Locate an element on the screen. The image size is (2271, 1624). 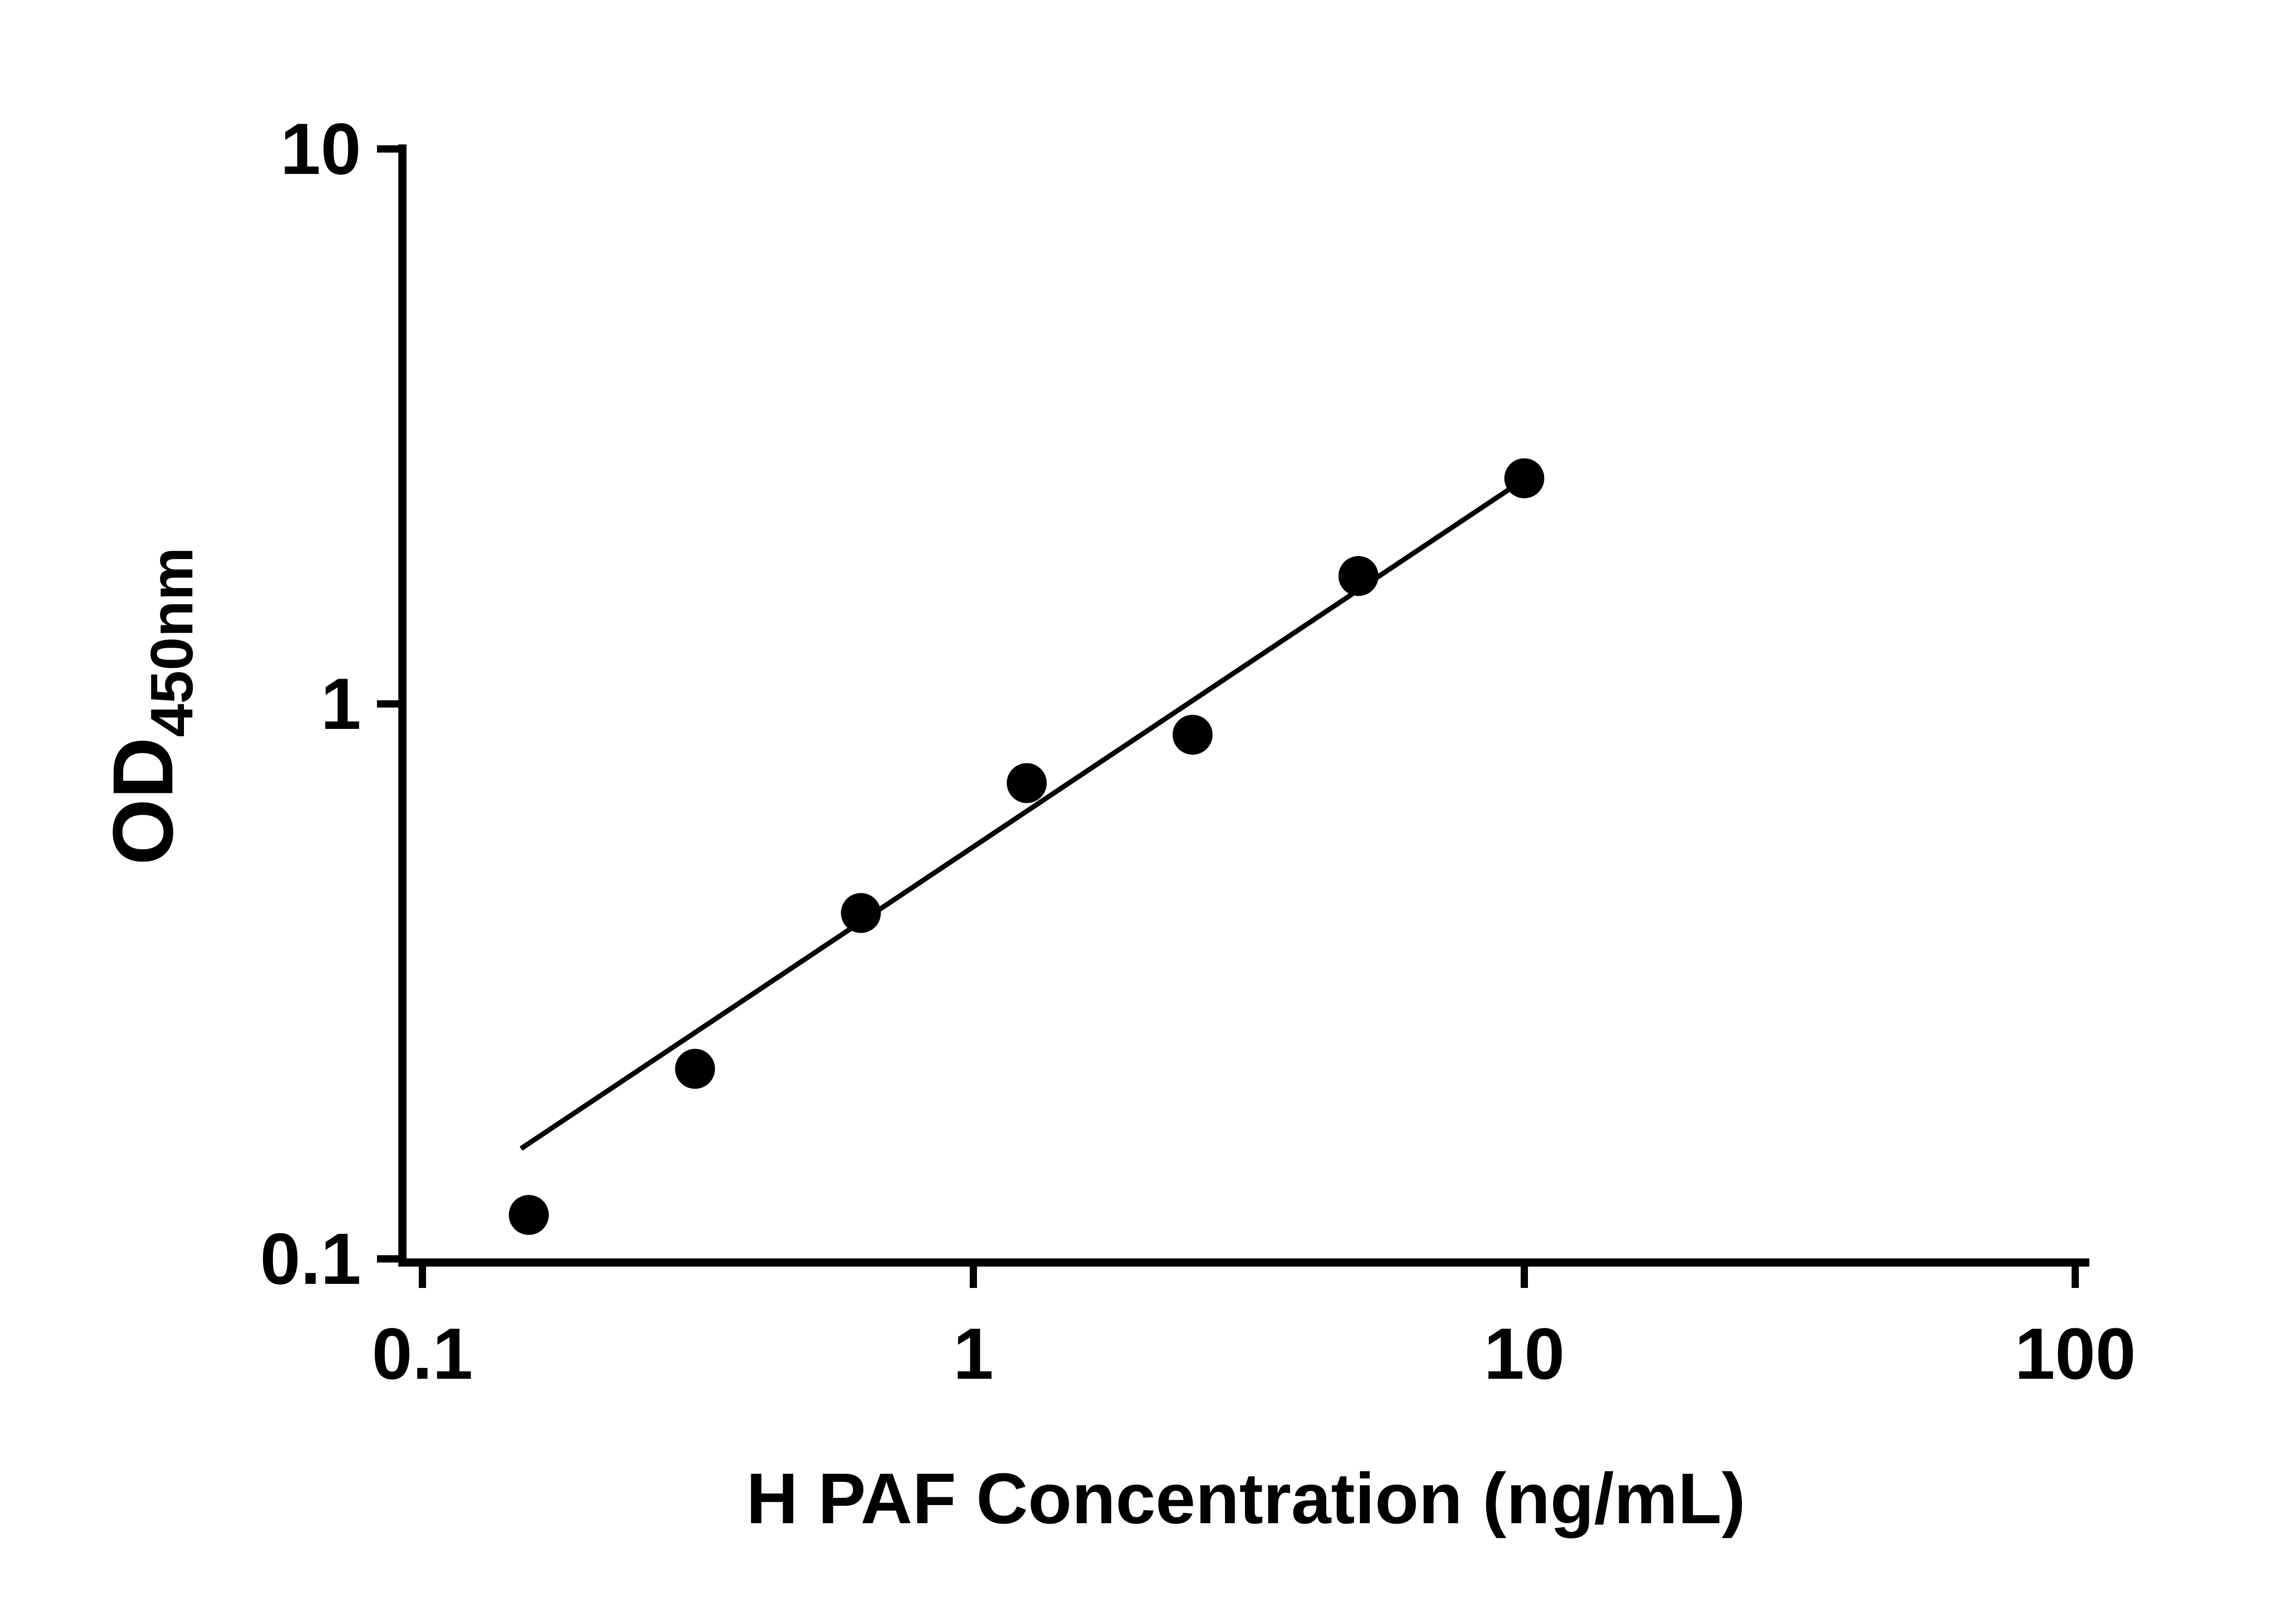
x-tick-label: 100 is located at coordinates (2075, 1353).